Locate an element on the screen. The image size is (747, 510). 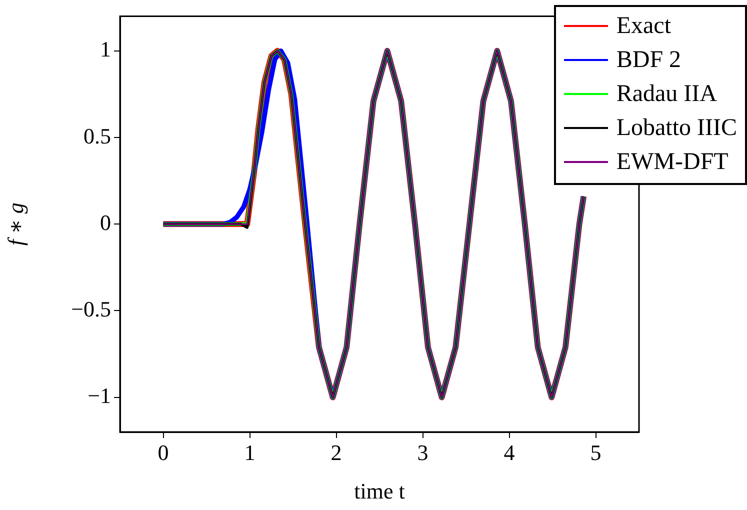
x-tick-label: 3 is located at coordinates (422, 452).